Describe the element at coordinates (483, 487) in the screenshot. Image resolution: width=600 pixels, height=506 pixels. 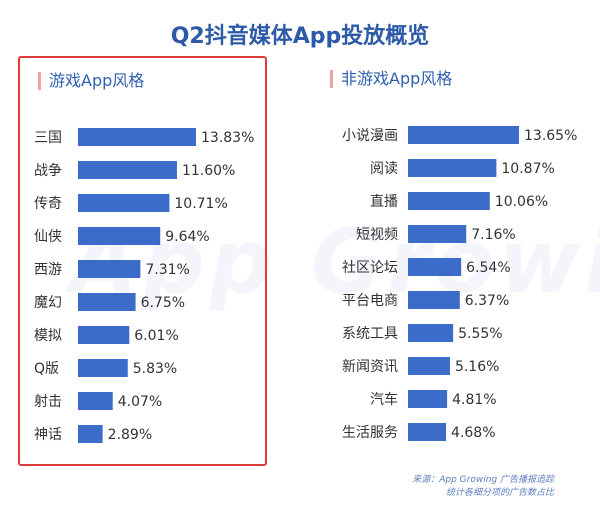
I see `source-note: 来源：App Growing 广告播报追踪 统计各细分项的广告数占比` at that location.